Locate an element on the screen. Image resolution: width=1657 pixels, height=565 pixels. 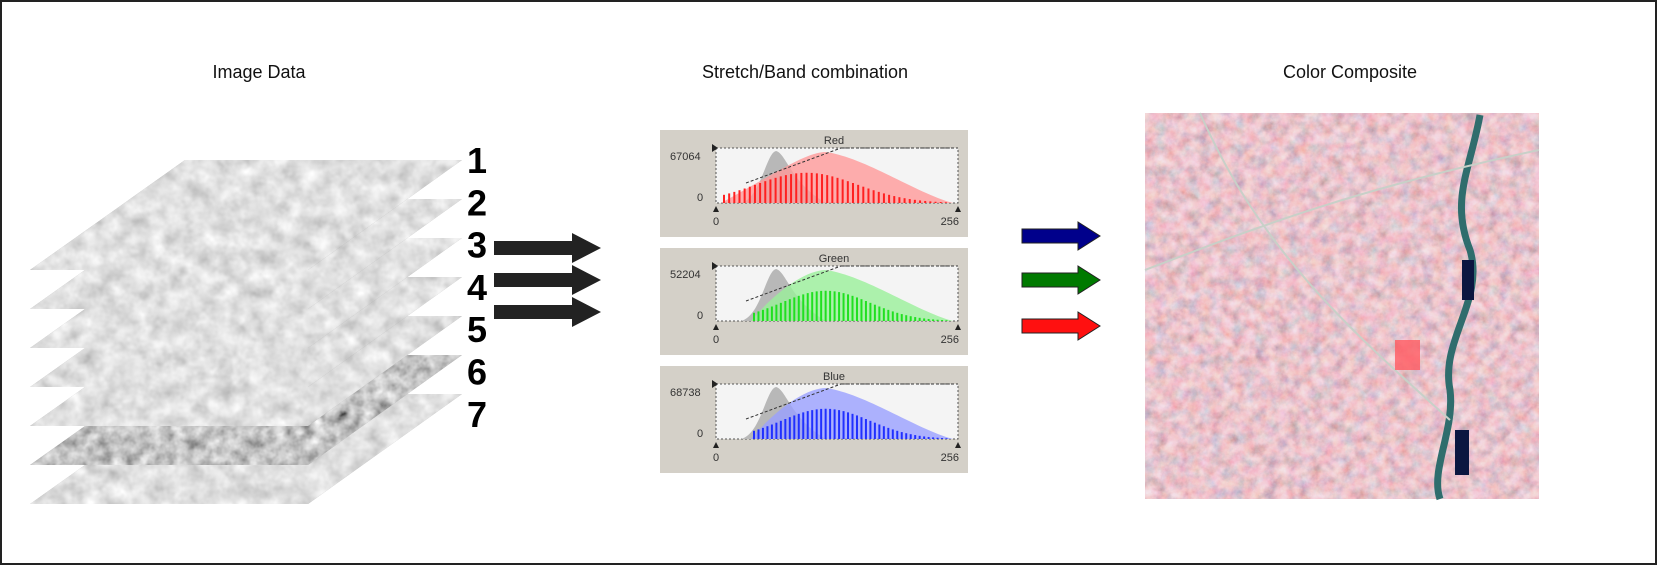
channel-name: Green is located at coordinates (834, 259).